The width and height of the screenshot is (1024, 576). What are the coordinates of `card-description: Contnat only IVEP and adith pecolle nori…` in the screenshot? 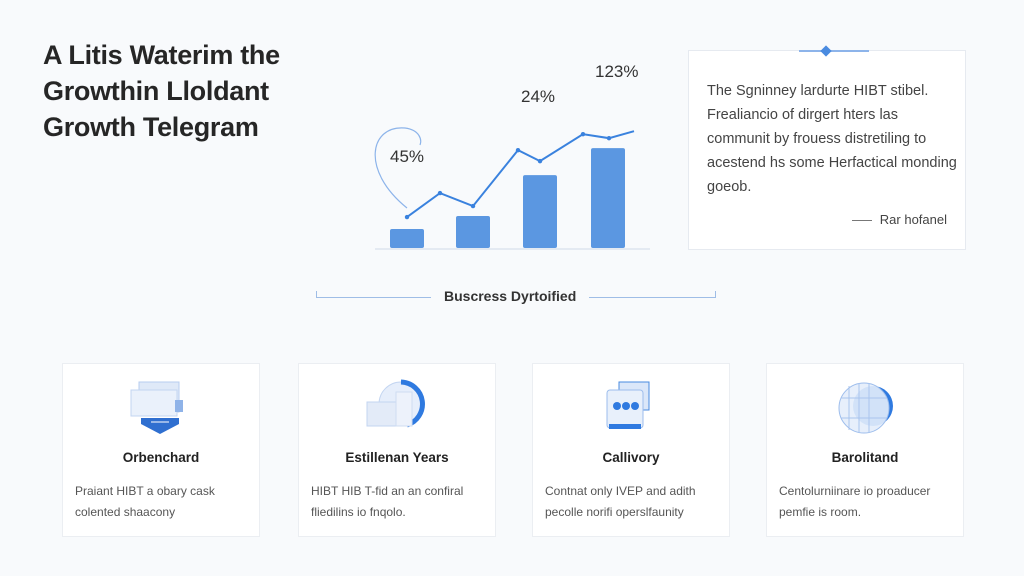 It's located at (620, 501).